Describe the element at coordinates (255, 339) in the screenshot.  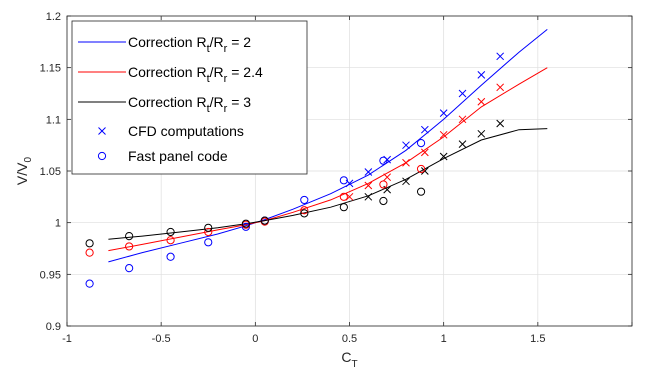
I see `x-tick-label: 0` at that location.